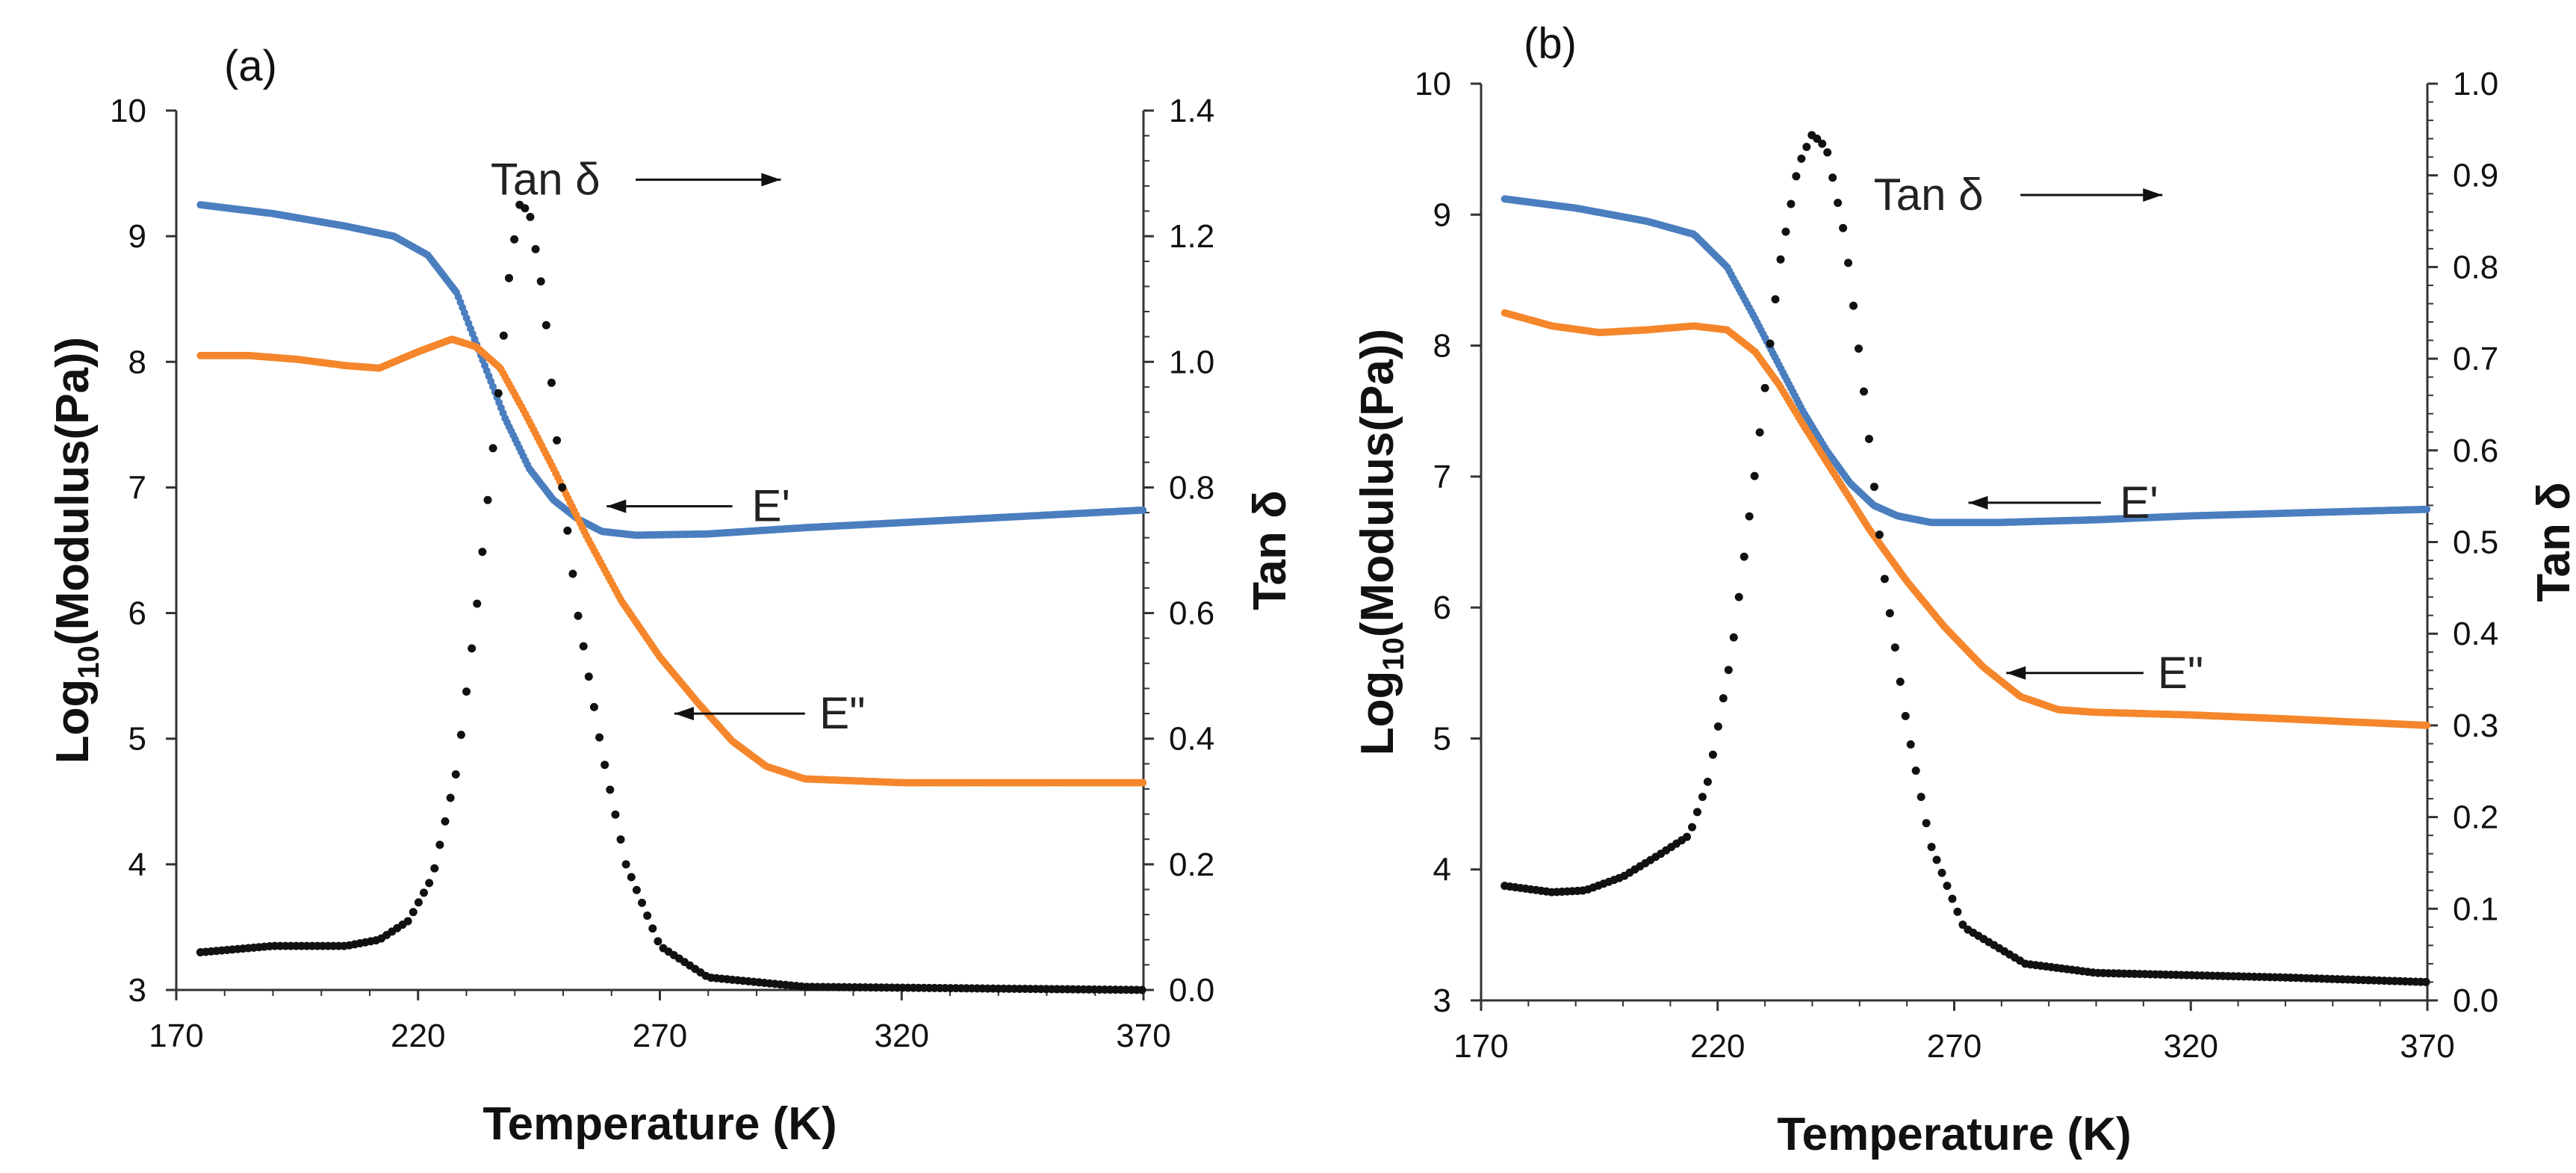 The width and height of the screenshot is (2576, 1173). What do you see at coordinates (902, 1036) in the screenshot?
I see `x-tick-label: 320` at bounding box center [902, 1036].